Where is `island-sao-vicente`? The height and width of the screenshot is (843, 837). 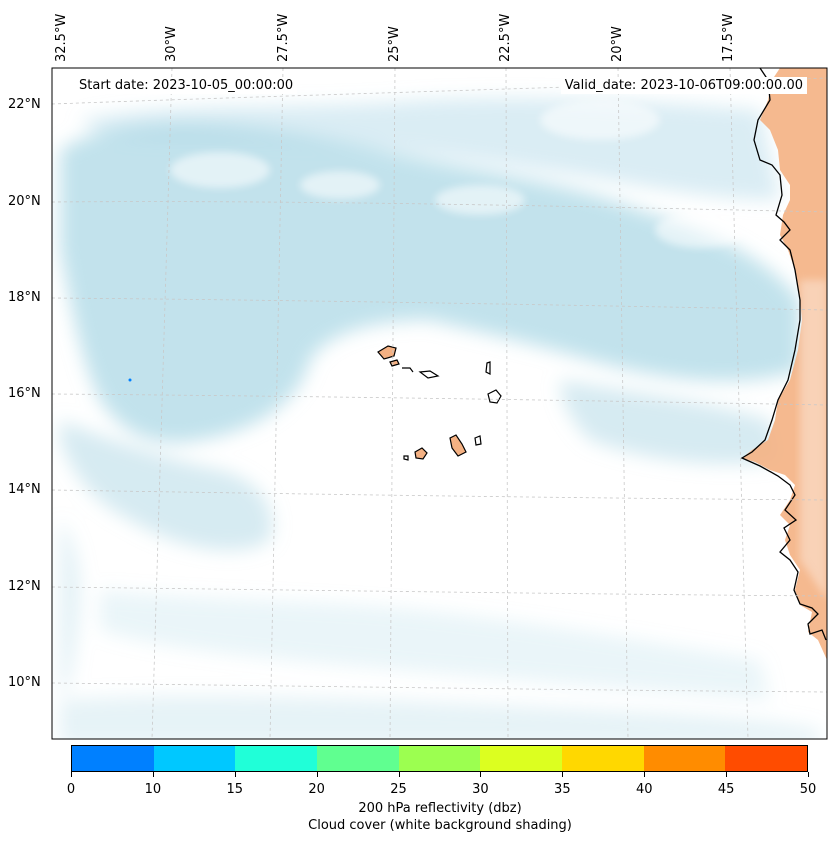
island-sao-vicente is located at coordinates (394, 363).